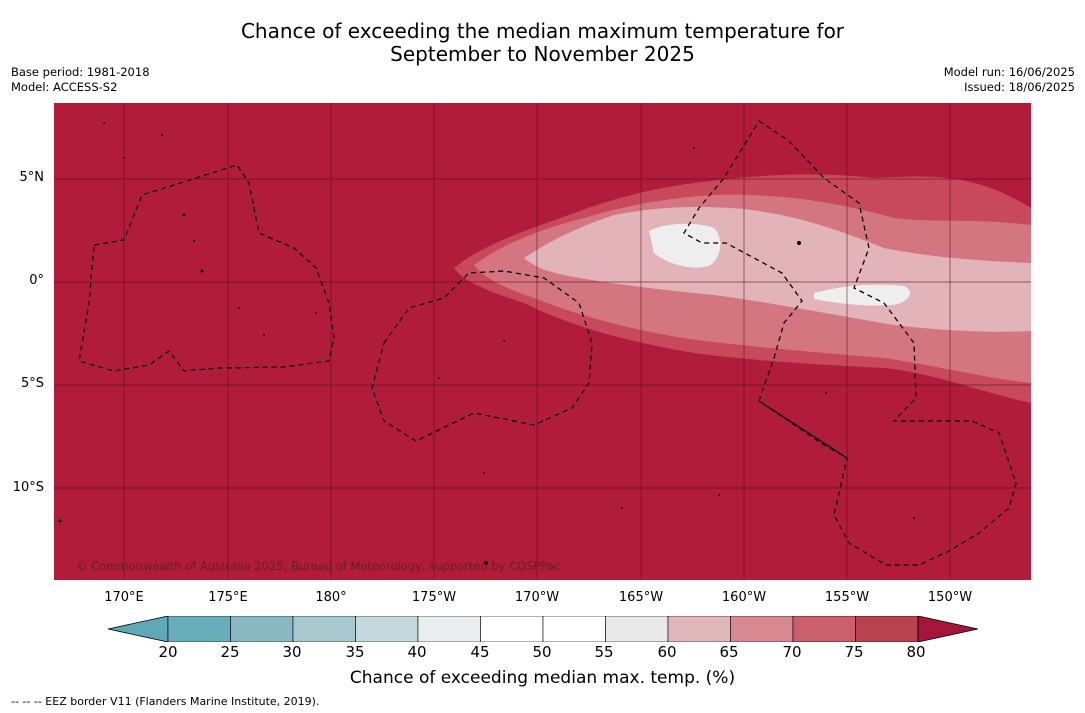 Image resolution: width=1085 pixels, height=713 pixels. I want to click on lat-label-0: 0°, so click(36, 280).